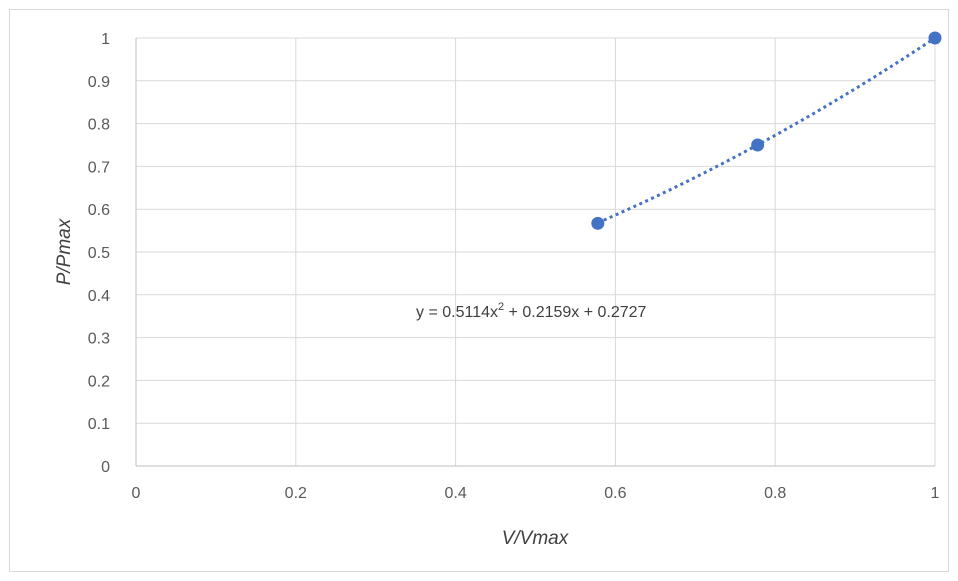  I want to click on y-tick-label: 0.6, so click(99, 210).